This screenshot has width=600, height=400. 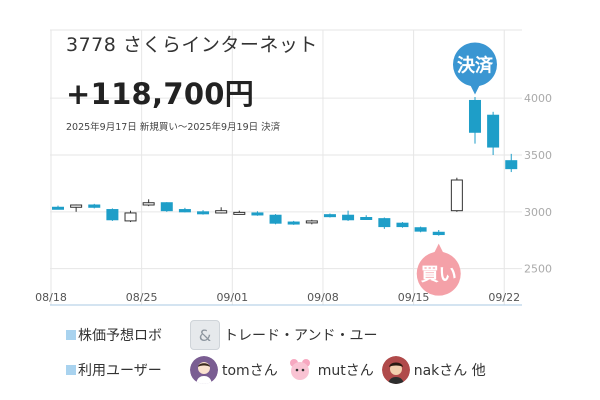 I want to click on x-tick-label: 09/15, so click(x=414, y=297).